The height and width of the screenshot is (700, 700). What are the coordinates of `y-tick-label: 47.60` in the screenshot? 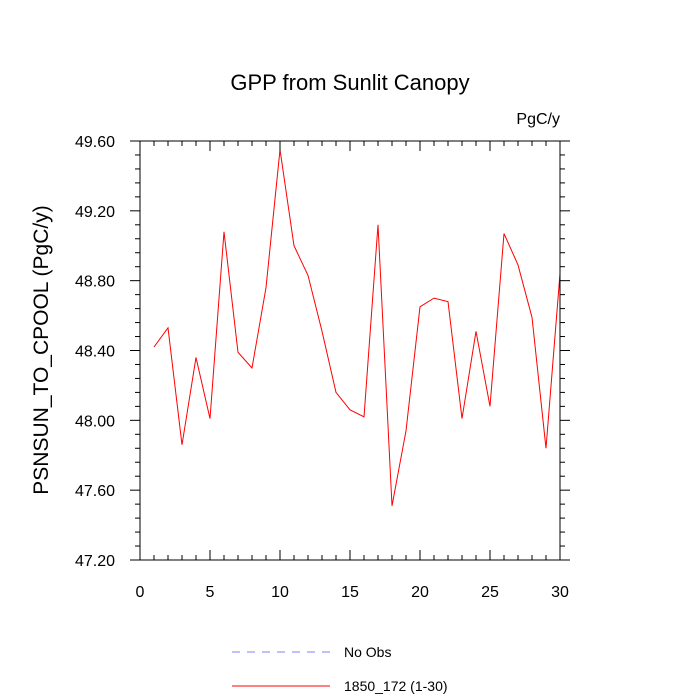 It's located at (95, 491).